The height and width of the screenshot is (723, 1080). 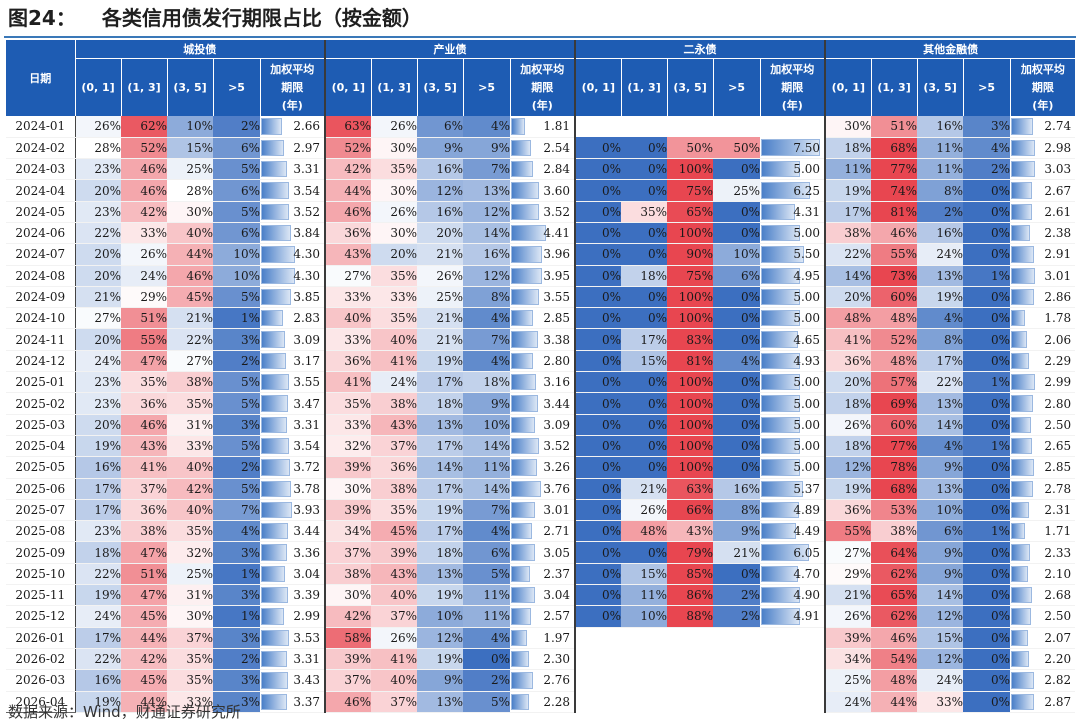 I want to click on avg-tenor-cell: 3.16, so click(x=543, y=382).